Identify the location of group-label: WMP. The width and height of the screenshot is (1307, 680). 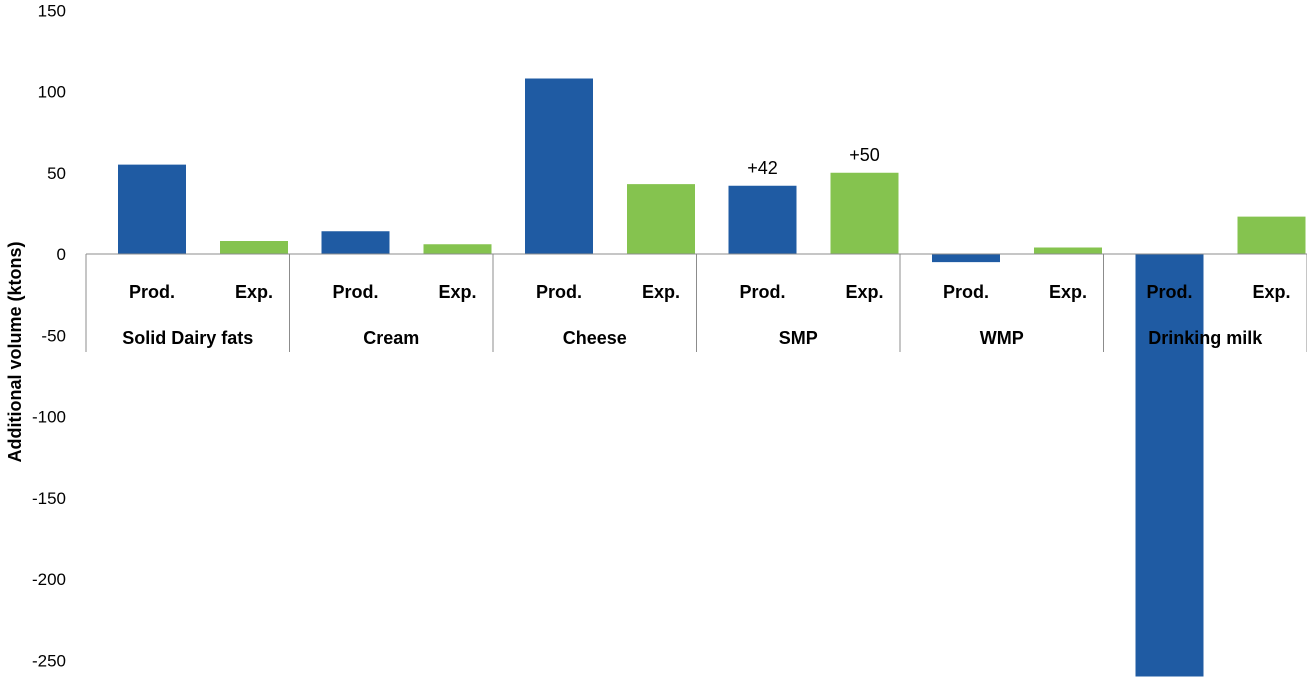
(1002, 338).